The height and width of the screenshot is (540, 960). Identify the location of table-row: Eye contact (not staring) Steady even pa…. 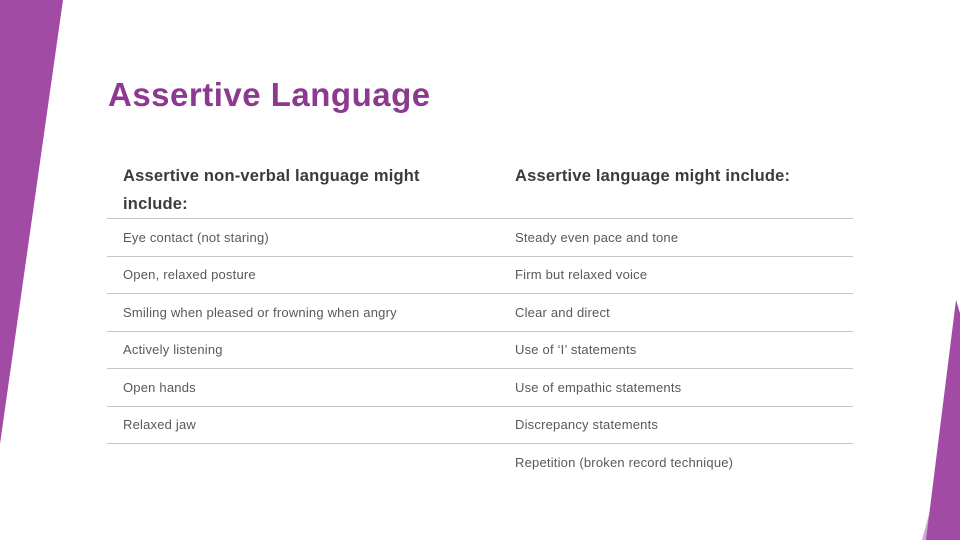
(480, 238).